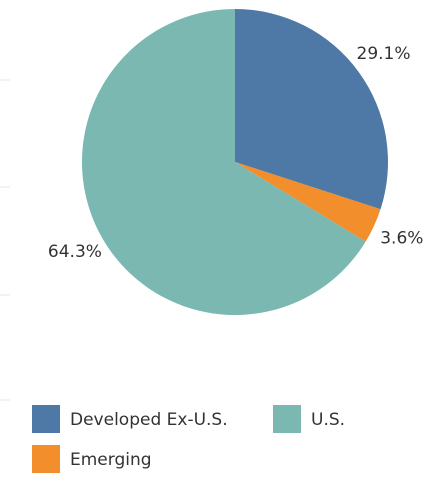 The image size is (440, 477). I want to click on legend-label: Developed Ex-U.S., so click(149, 420).